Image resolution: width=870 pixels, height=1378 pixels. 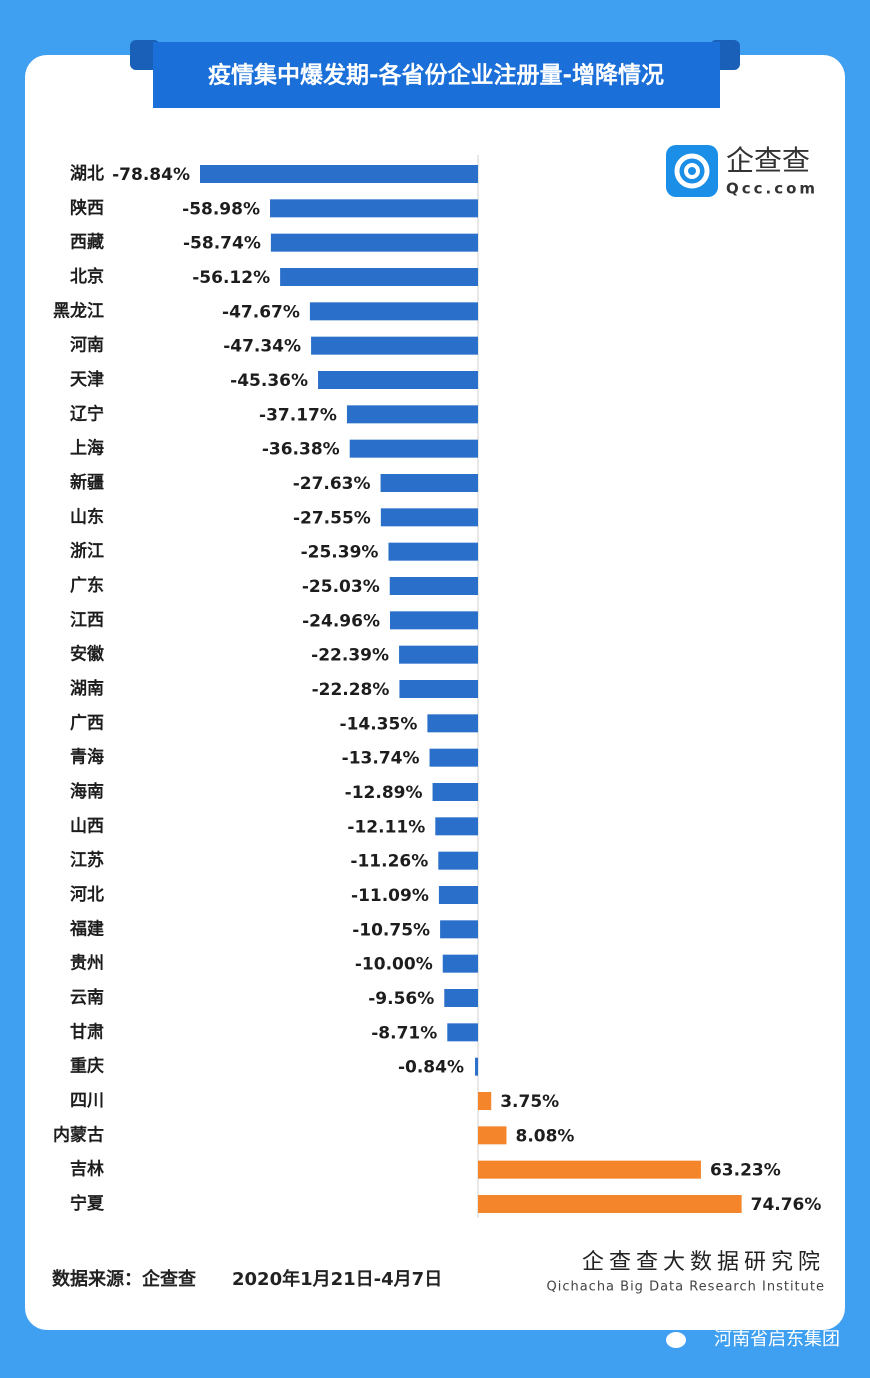 What do you see at coordinates (391, 930) in the screenshot?
I see `value-label: -10.75%` at bounding box center [391, 930].